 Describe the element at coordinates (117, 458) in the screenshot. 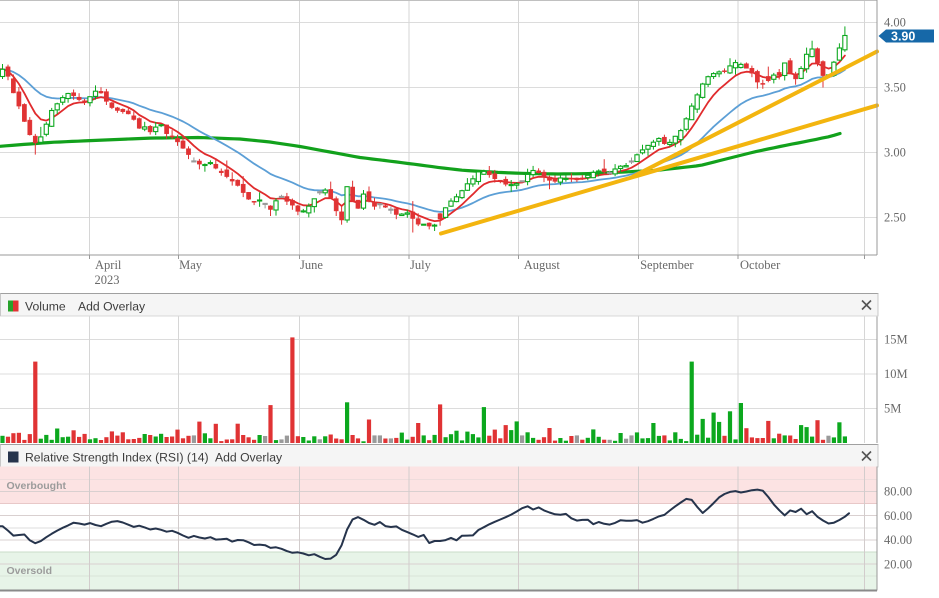

I see `svg-text:Relative Strength Index (RSI): Relative Strength Index (RSI) (14)` at that location.